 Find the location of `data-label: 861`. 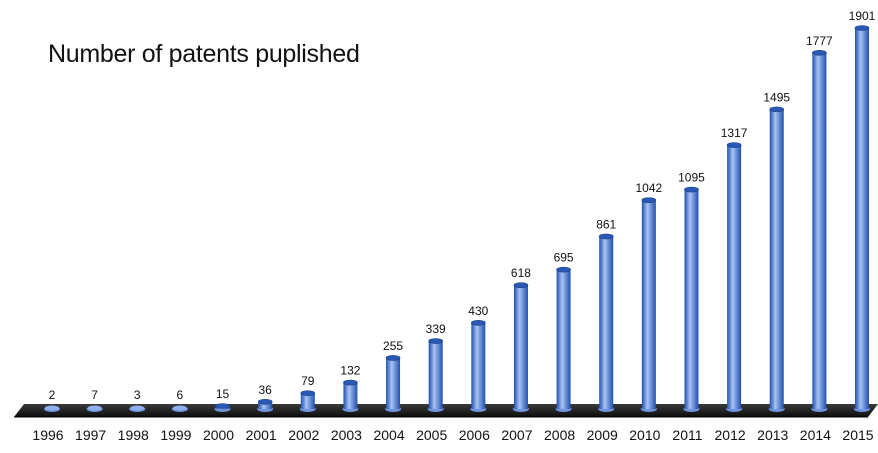

data-label: 861 is located at coordinates (606, 224).